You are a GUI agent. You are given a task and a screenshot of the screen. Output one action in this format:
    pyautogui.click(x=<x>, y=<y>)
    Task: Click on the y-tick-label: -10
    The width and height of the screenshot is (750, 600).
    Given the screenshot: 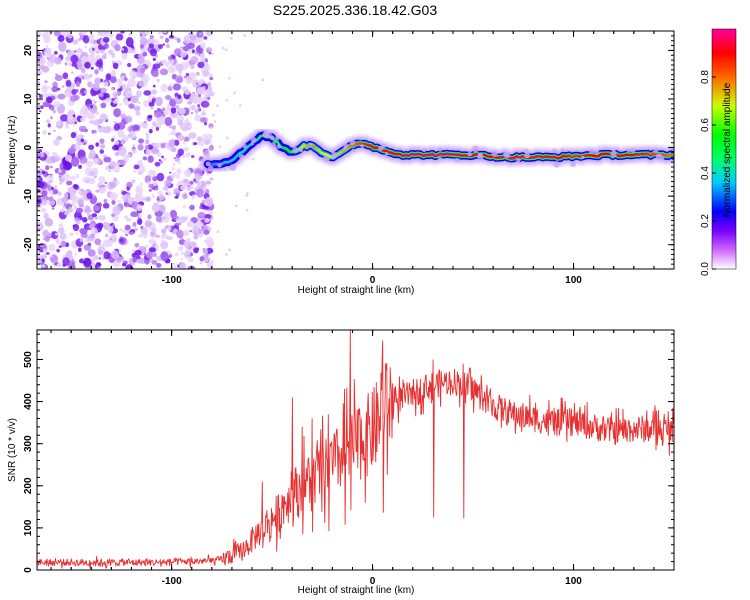 What is the action you would take?
    pyautogui.click(x=28, y=195)
    